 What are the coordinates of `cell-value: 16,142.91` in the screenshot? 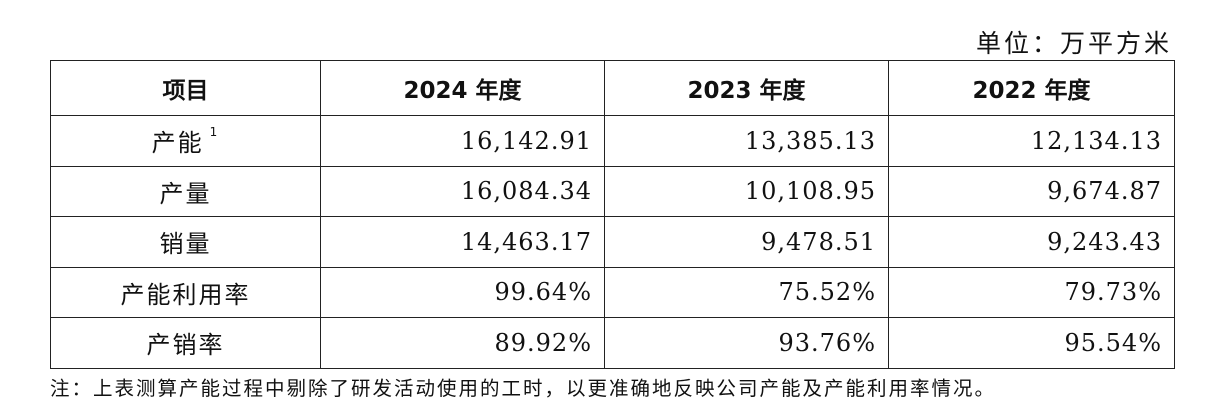 It's located at (462, 141).